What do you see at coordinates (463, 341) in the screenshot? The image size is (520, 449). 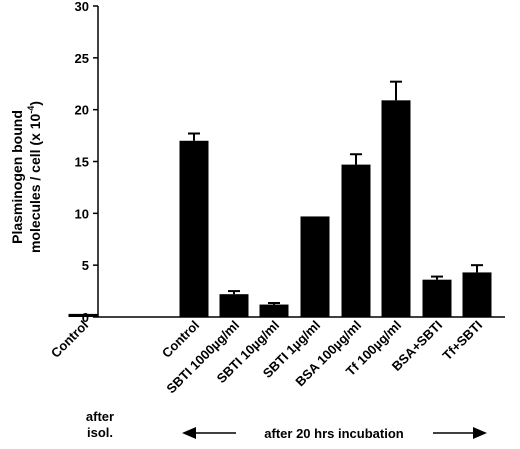 I see `x-tick-label: Tf+SBTI` at bounding box center [463, 341].